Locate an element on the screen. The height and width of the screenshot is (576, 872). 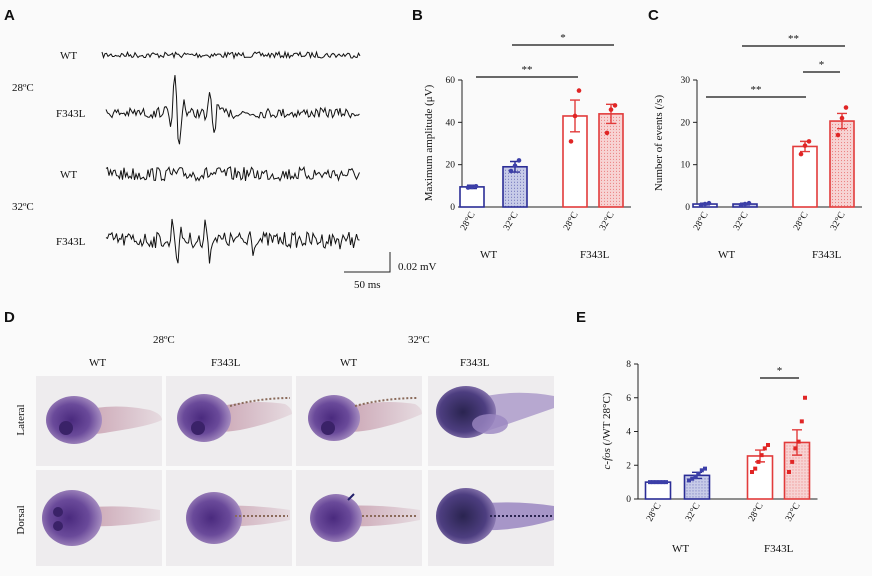
temp-header-32: 32ºC is located at coordinates (419, 340).